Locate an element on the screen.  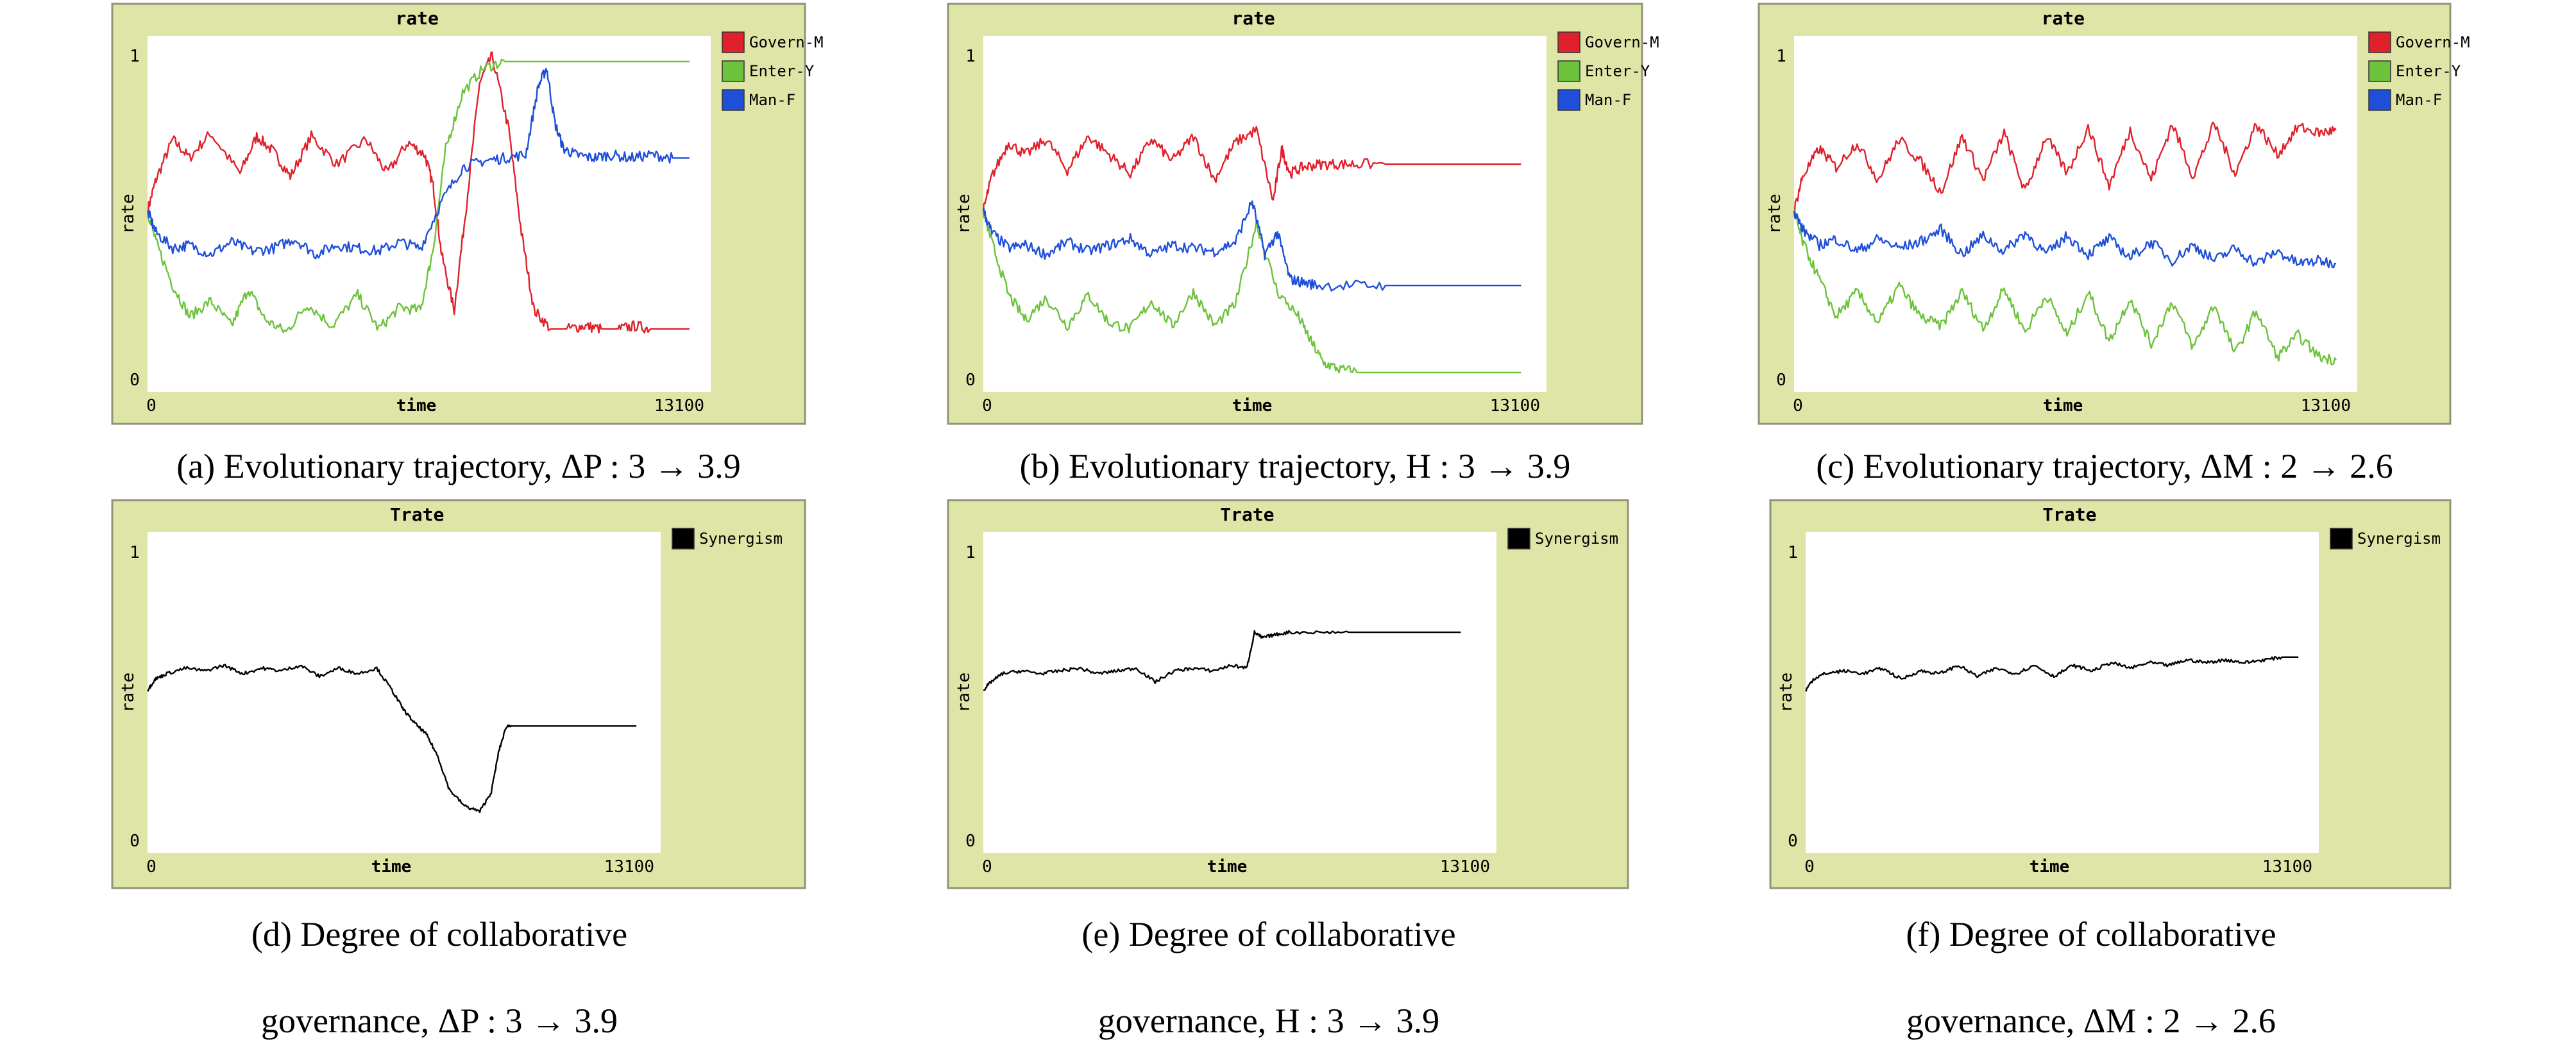
caption-f-line1: (f) Degree of collaborative is located at coordinates (2091, 934).